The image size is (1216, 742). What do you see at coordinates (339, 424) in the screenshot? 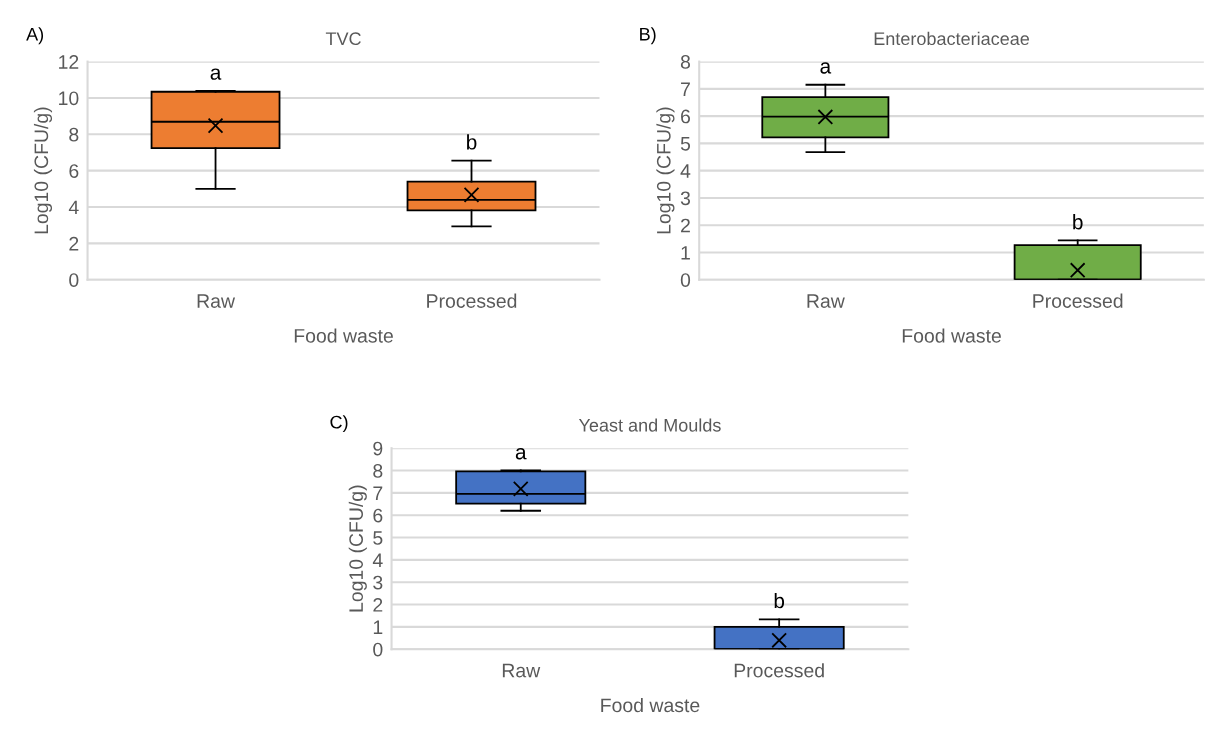
I see `text: C)` at bounding box center [339, 424].